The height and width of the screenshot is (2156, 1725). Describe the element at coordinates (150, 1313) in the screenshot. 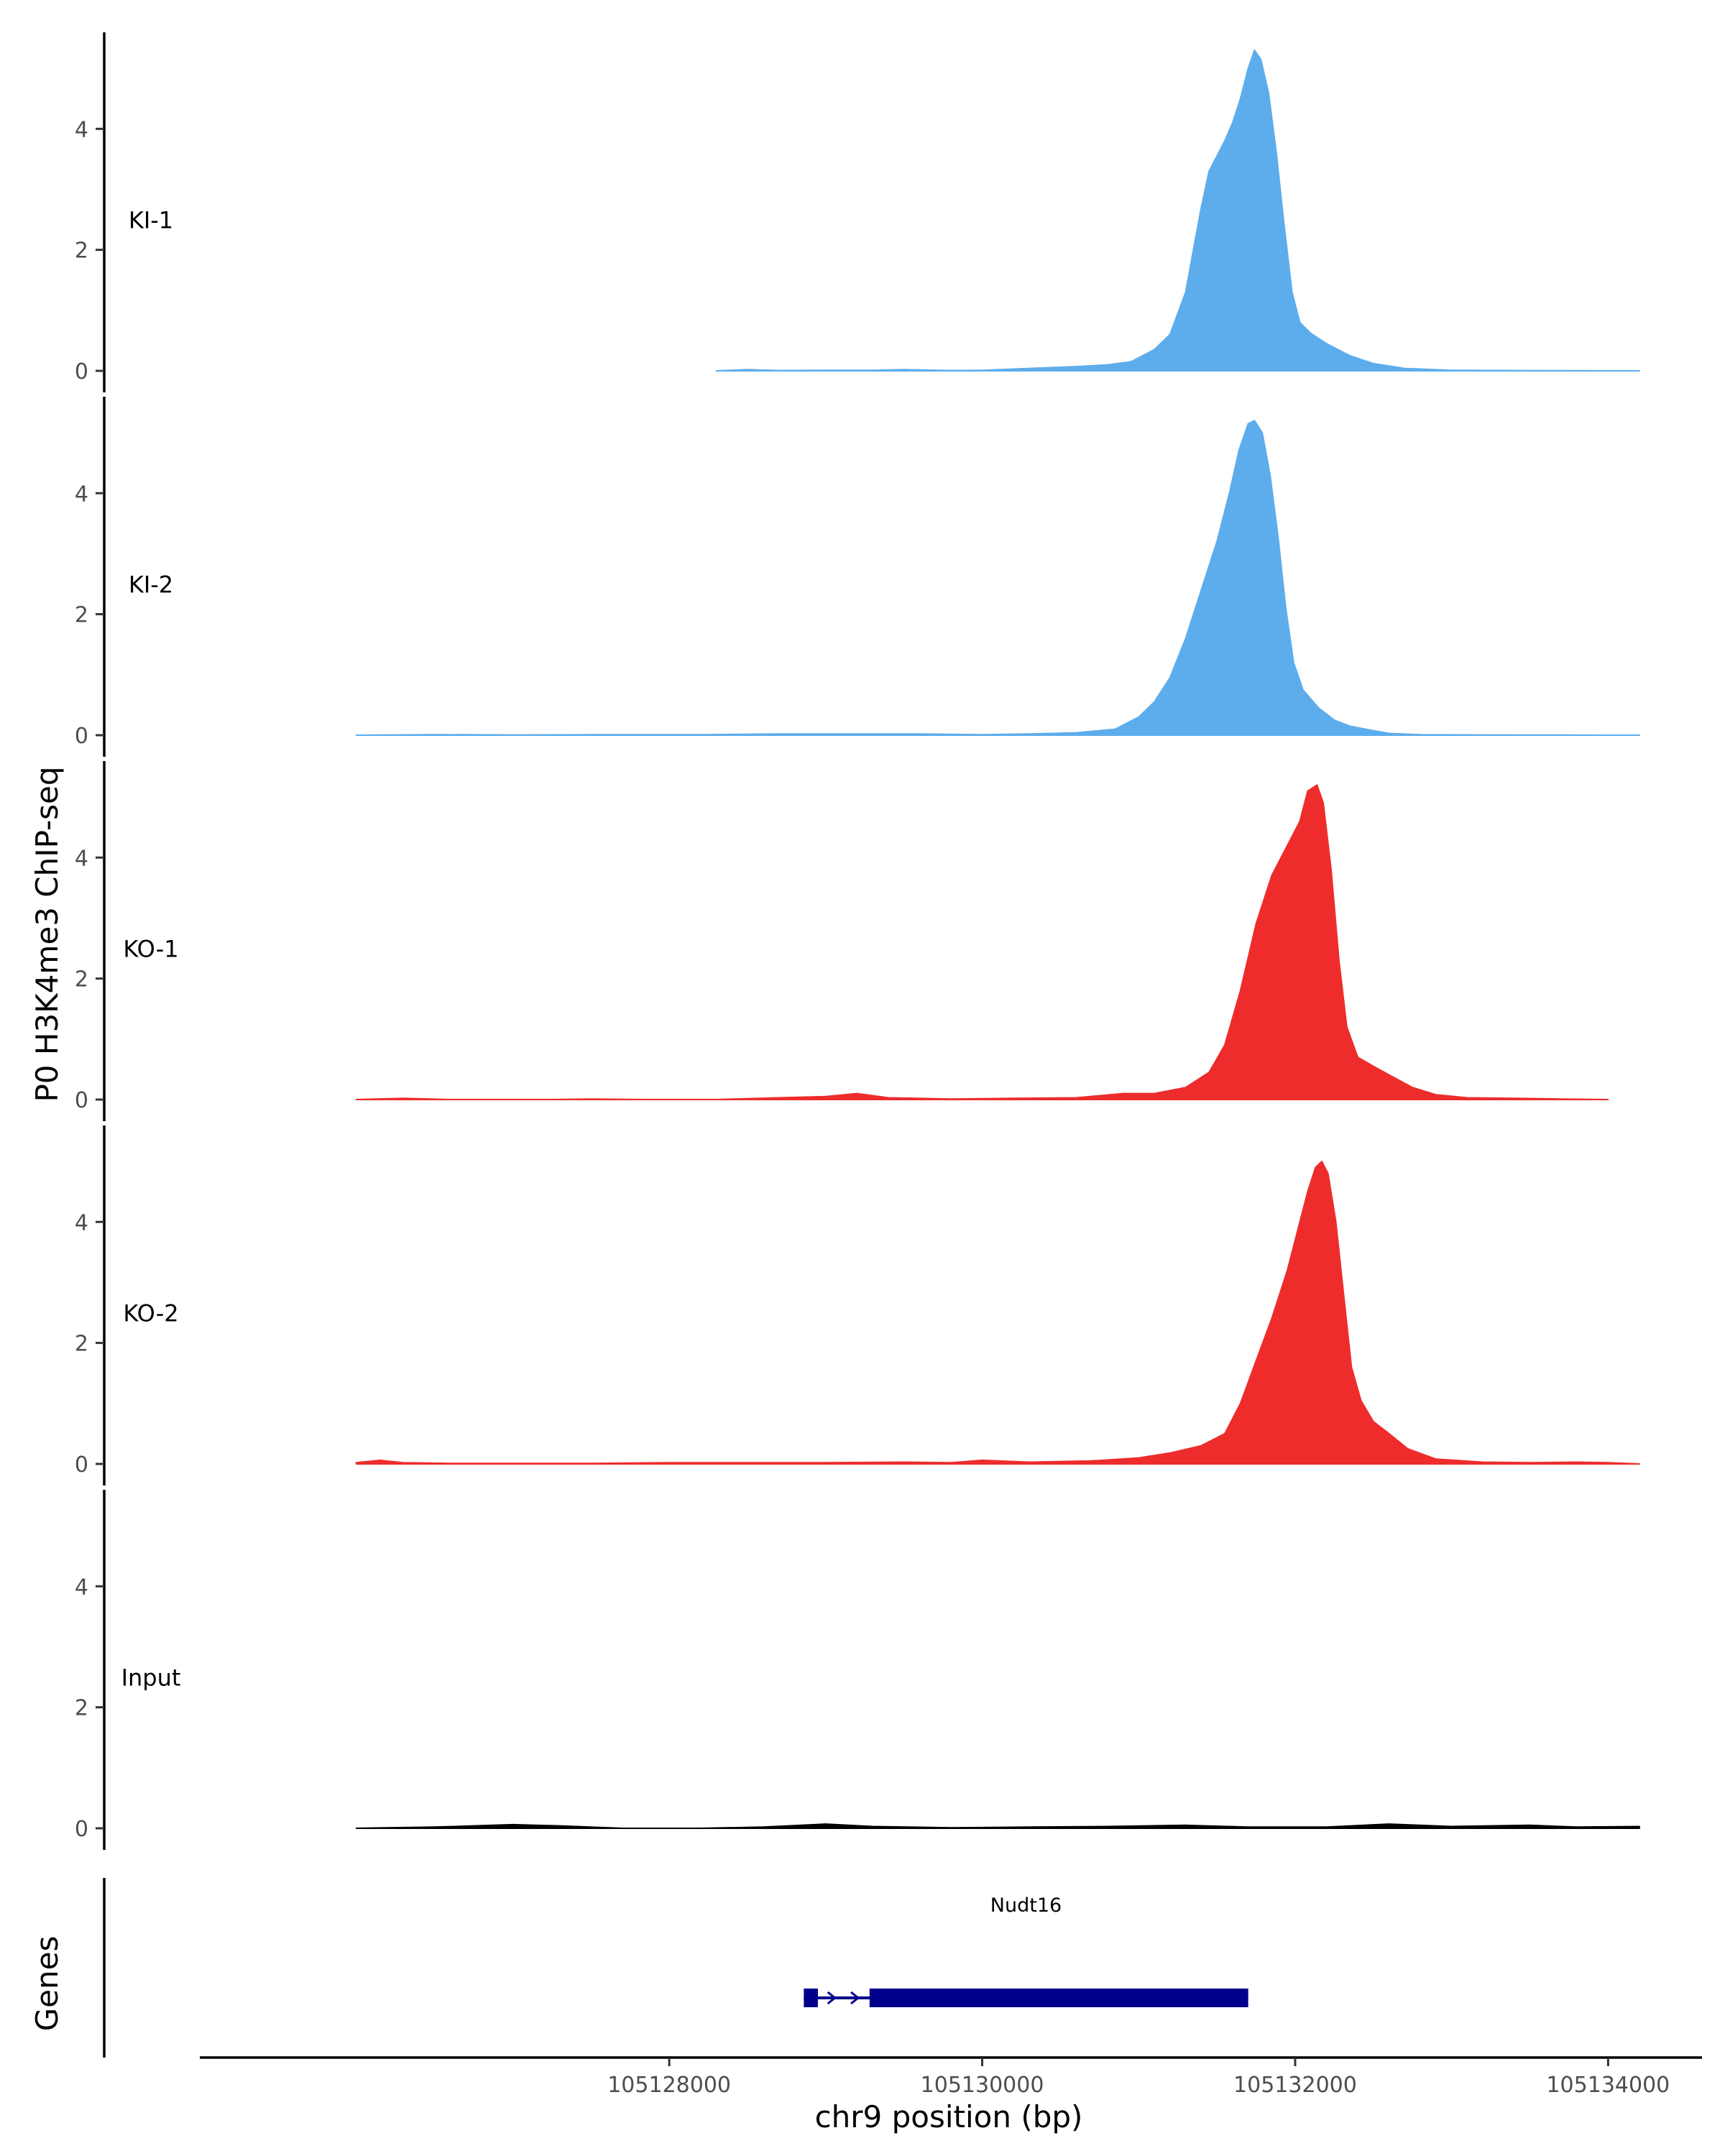

I see `track-name-label: KO-2` at that location.